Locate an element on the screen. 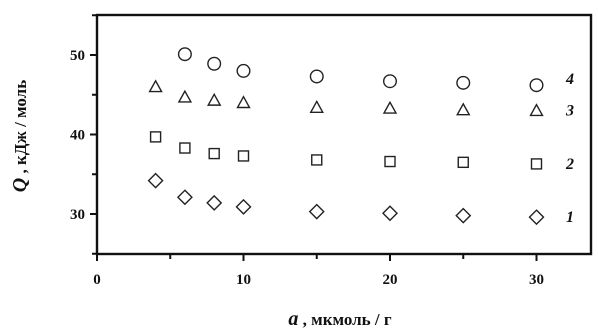 This screenshot has height=331, width=598. y-tick-label: 50 is located at coordinates (77, 56).